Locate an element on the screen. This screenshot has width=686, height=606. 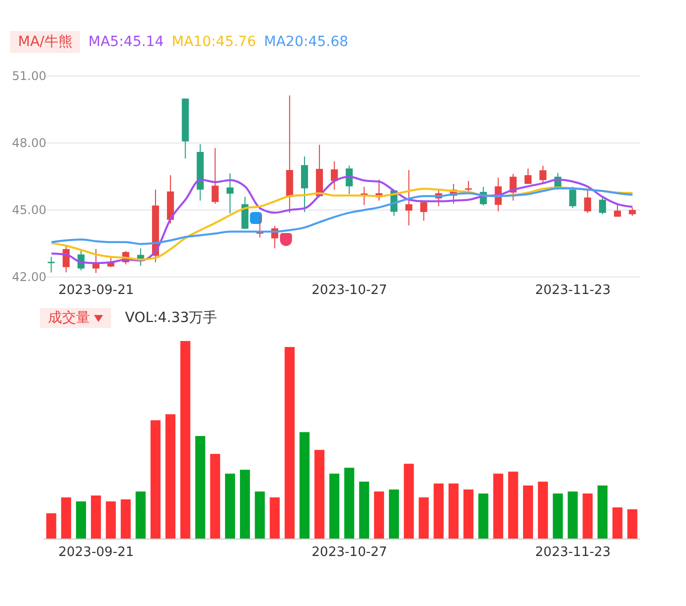
text: VOL:4.33万手 is located at coordinates (171, 318).